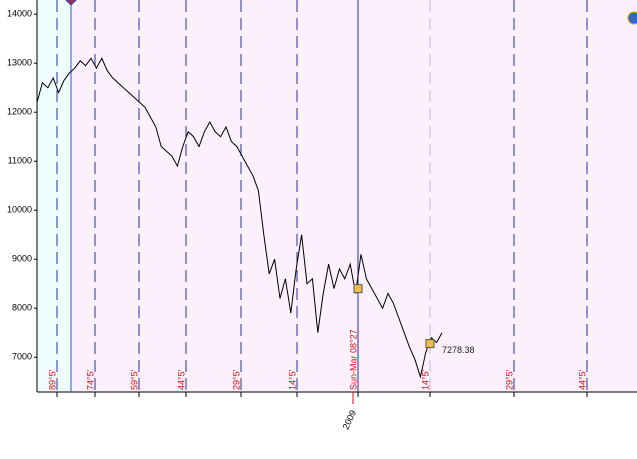 The height and width of the screenshot is (459, 637). I want to click on marker-label: 7278.38, so click(458, 350).